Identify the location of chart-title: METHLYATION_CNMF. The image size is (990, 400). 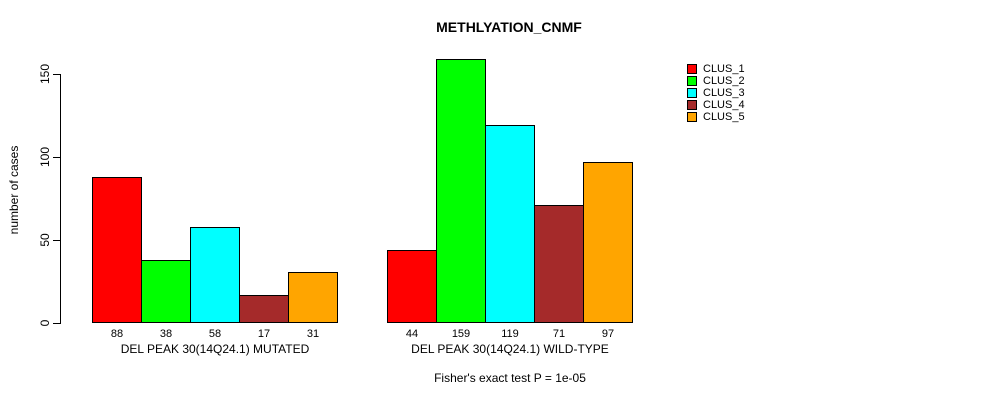
(509, 27).